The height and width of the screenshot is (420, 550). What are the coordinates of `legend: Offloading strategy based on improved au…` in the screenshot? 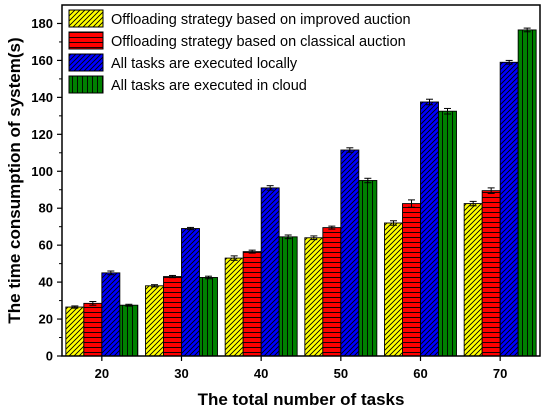 It's located at (239, 51).